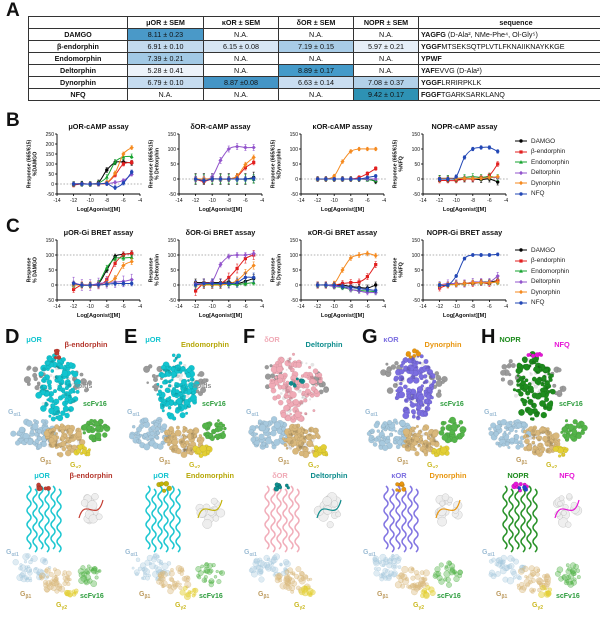 This screenshot has height=624, width=600. Describe the element at coordinates (536, 401) in the screenshot. I see `density-map-h: NOPR NFQ scFv16 Gαi1 Gβ1 Gγ2` at that location.